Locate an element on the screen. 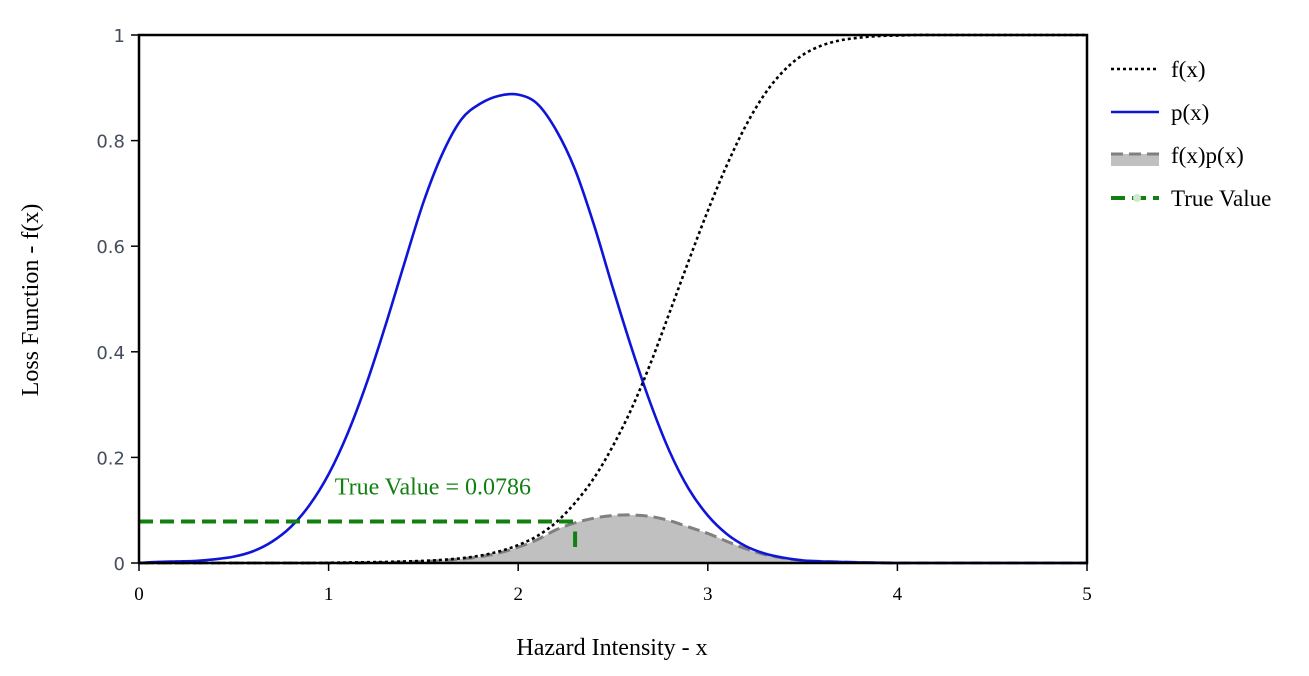  series-fxpx-area is located at coordinates (612, 539).